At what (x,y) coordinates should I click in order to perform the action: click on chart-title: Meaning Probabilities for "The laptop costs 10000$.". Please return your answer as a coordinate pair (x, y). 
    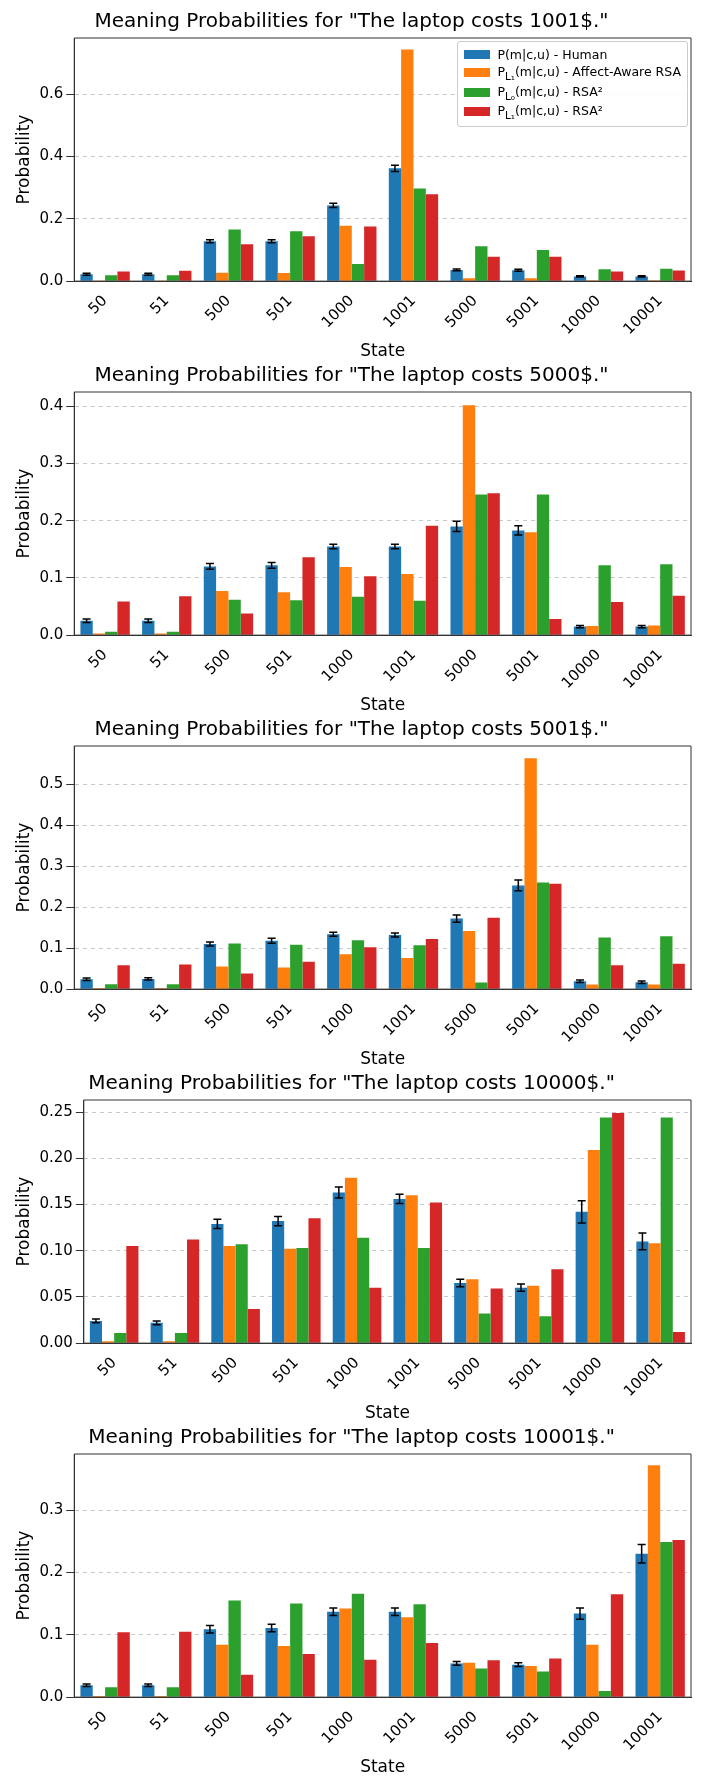
    Looking at the image, I should click on (351, 1082).